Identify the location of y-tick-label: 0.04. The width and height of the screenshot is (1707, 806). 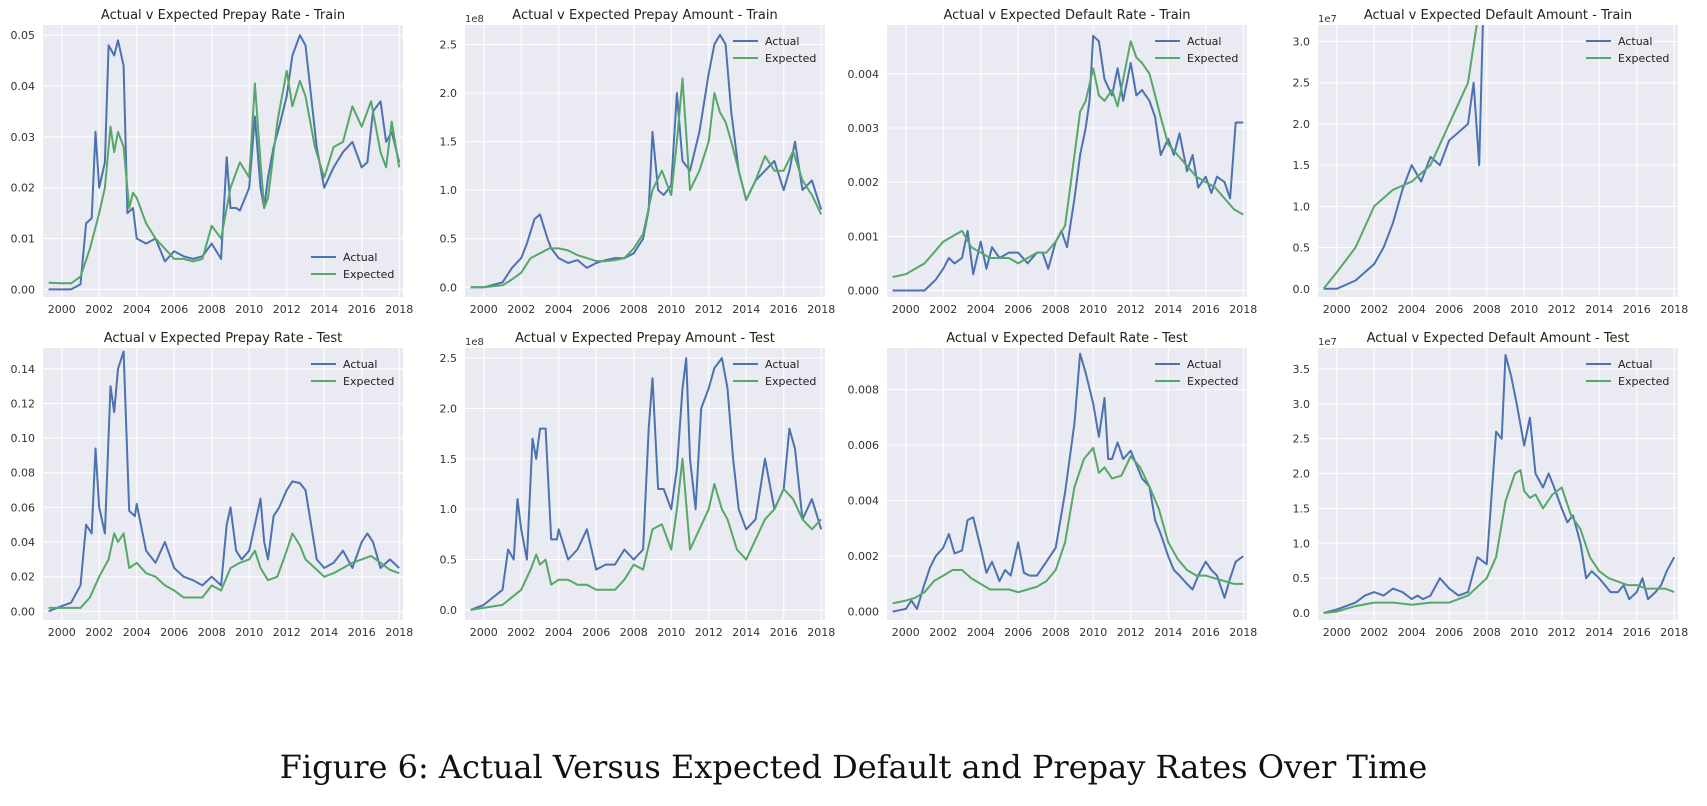
(23, 542).